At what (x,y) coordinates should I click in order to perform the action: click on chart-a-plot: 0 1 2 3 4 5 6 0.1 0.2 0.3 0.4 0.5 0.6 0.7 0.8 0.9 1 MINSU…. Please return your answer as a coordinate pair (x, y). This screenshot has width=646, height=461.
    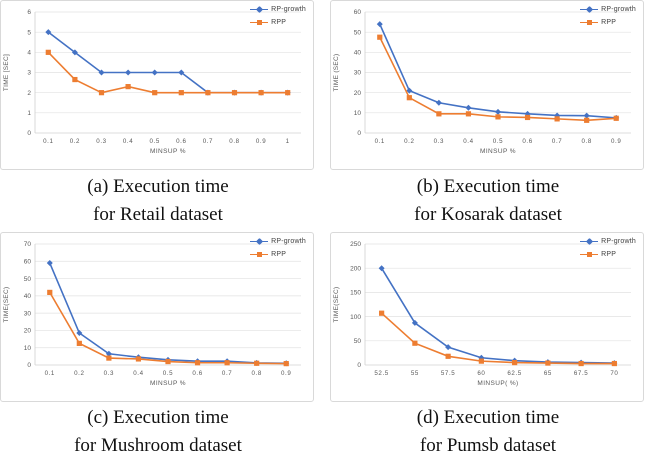
    Looking at the image, I should click on (152, 82).